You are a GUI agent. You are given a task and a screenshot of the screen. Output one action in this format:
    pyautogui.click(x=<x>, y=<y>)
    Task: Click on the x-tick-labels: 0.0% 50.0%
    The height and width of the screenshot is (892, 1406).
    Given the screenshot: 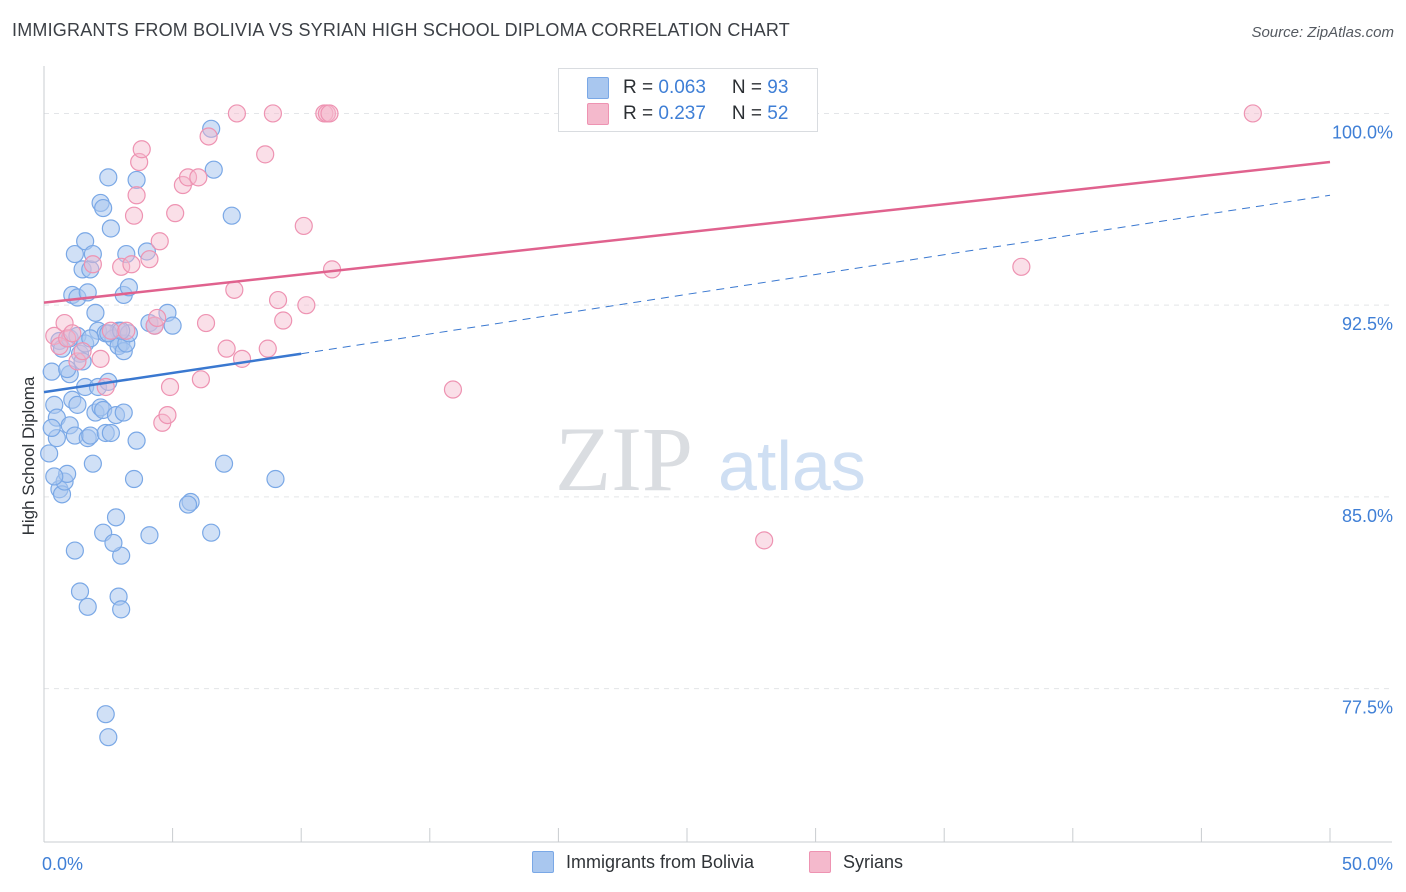 What is the action you would take?
    pyautogui.click(x=717, y=864)
    